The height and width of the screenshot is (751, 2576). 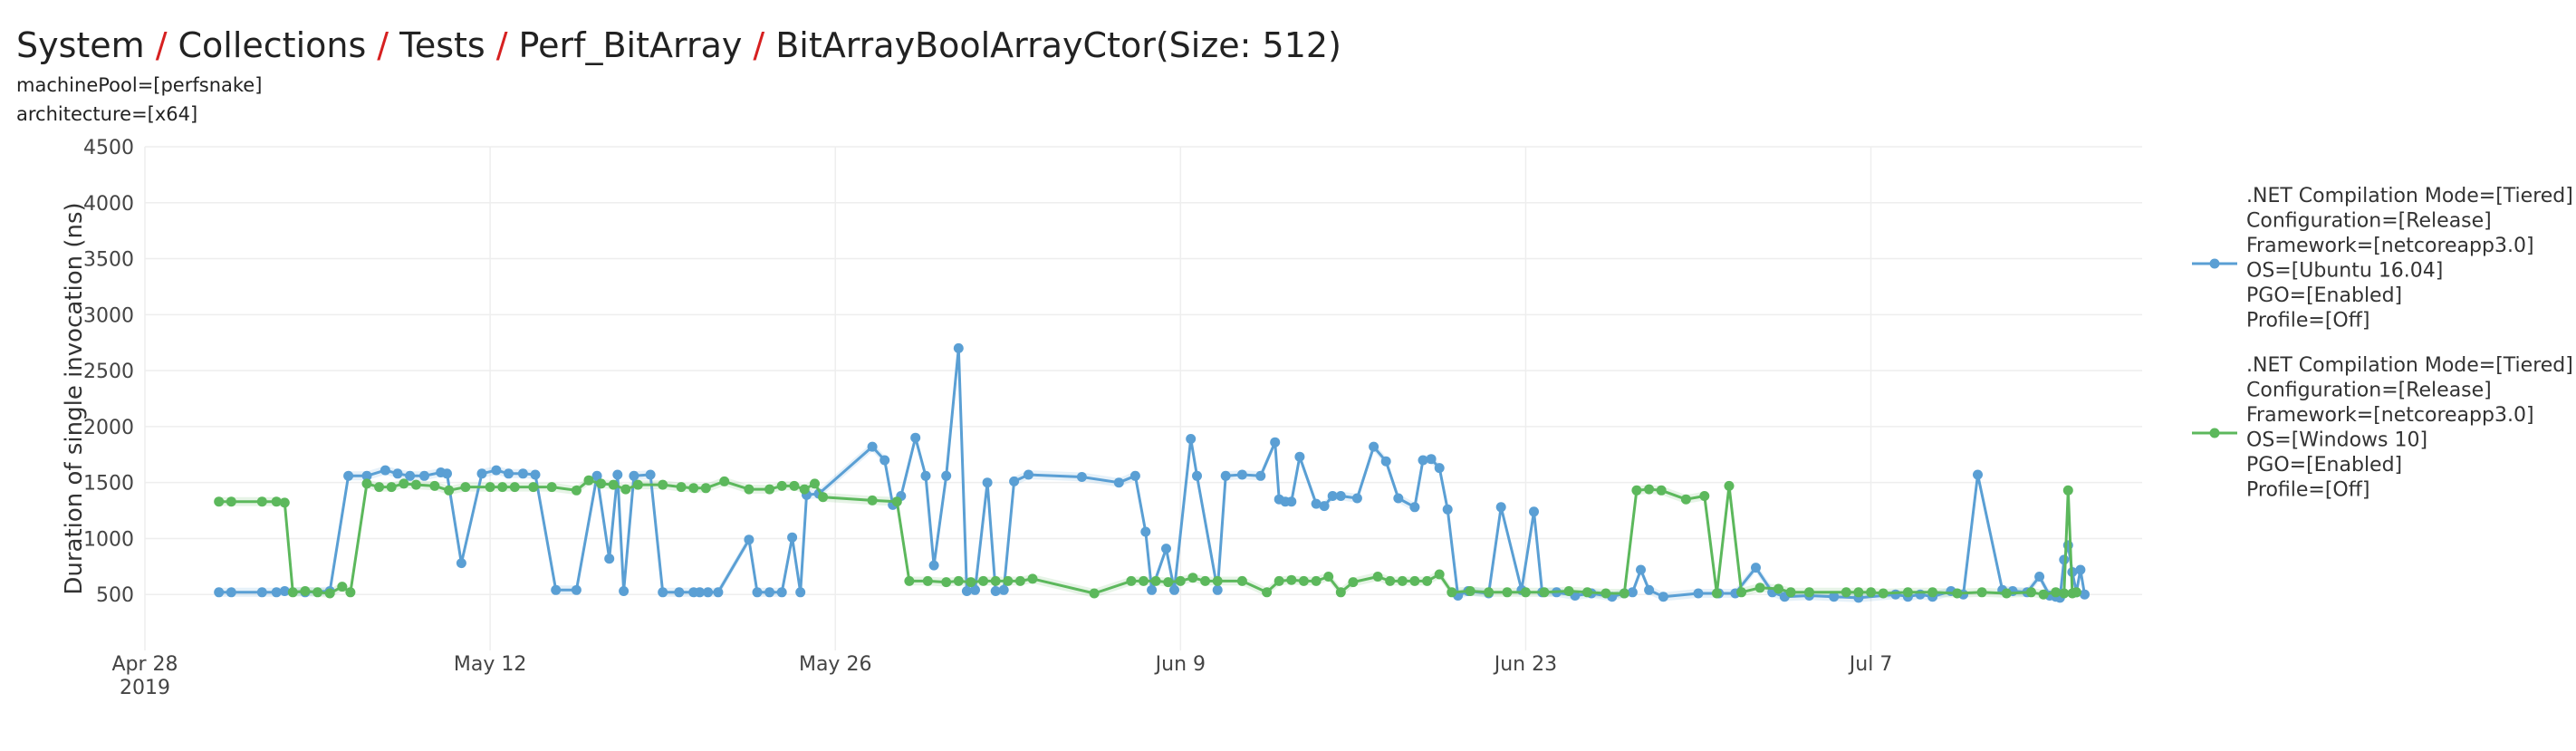 What do you see at coordinates (835, 665) in the screenshot?
I see `x-tick-label: May 26` at bounding box center [835, 665].